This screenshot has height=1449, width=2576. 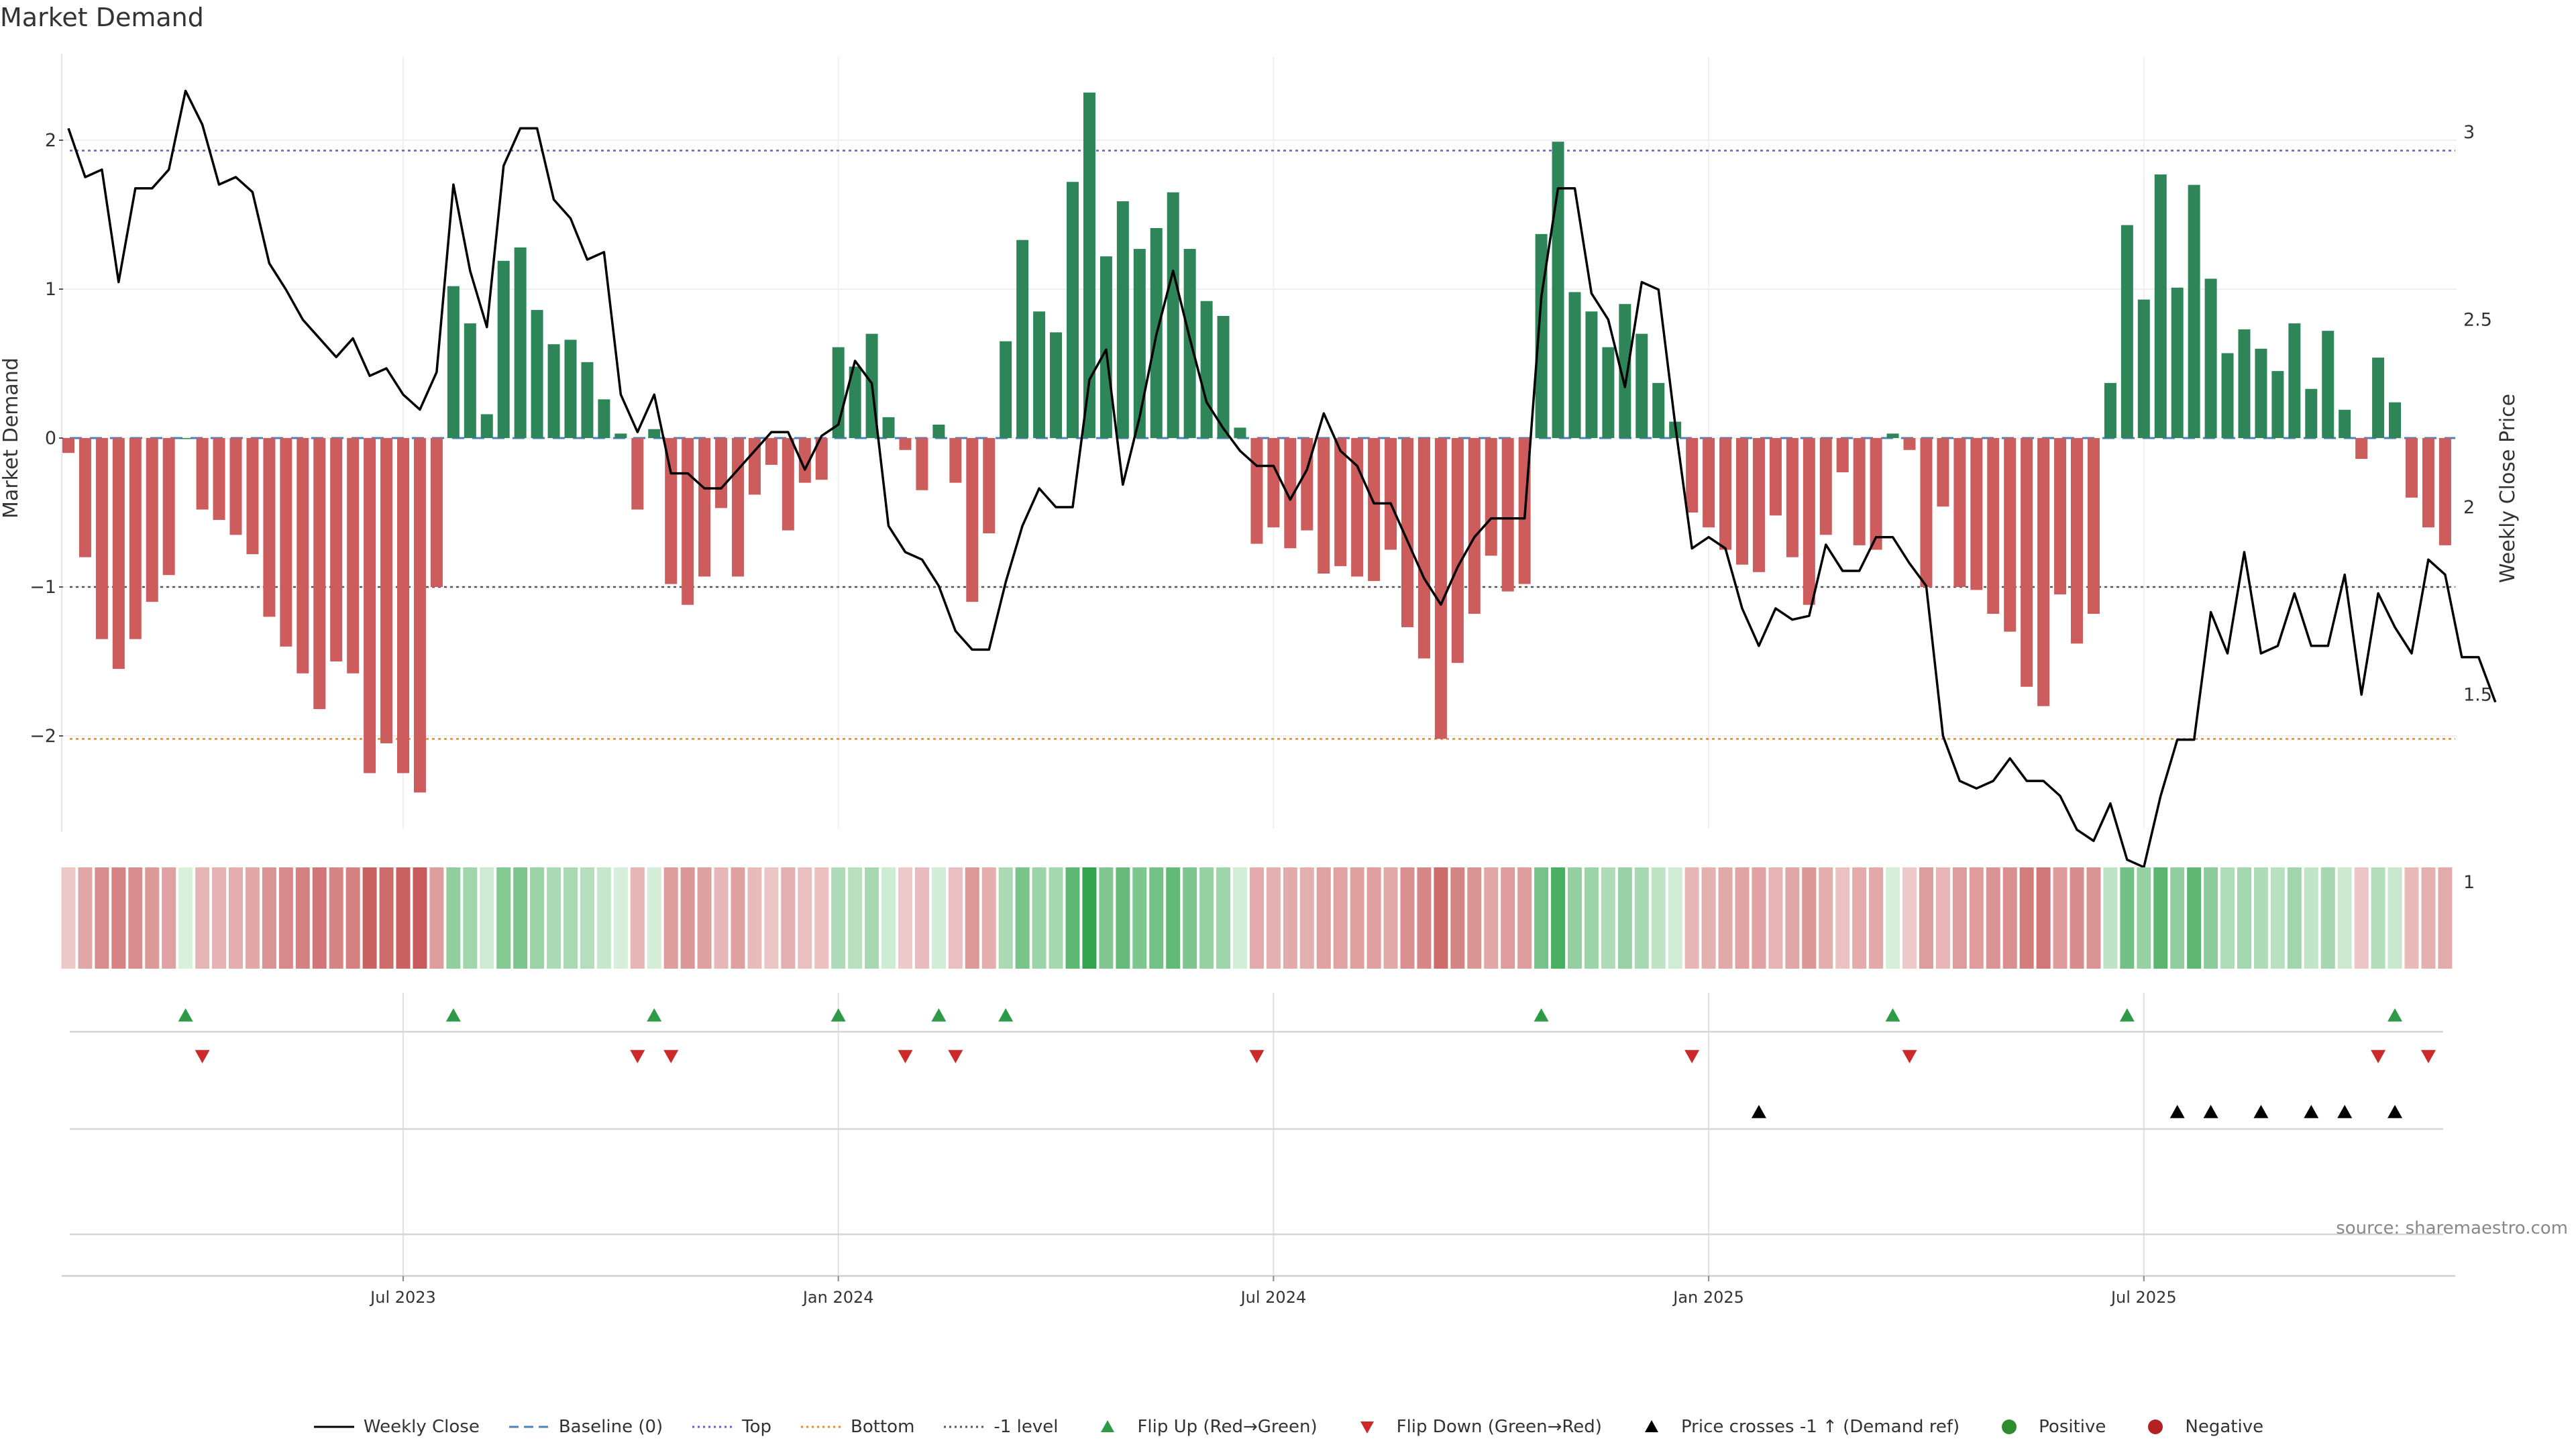 I want to click on y-tick-label: 2, so click(x=50, y=140).